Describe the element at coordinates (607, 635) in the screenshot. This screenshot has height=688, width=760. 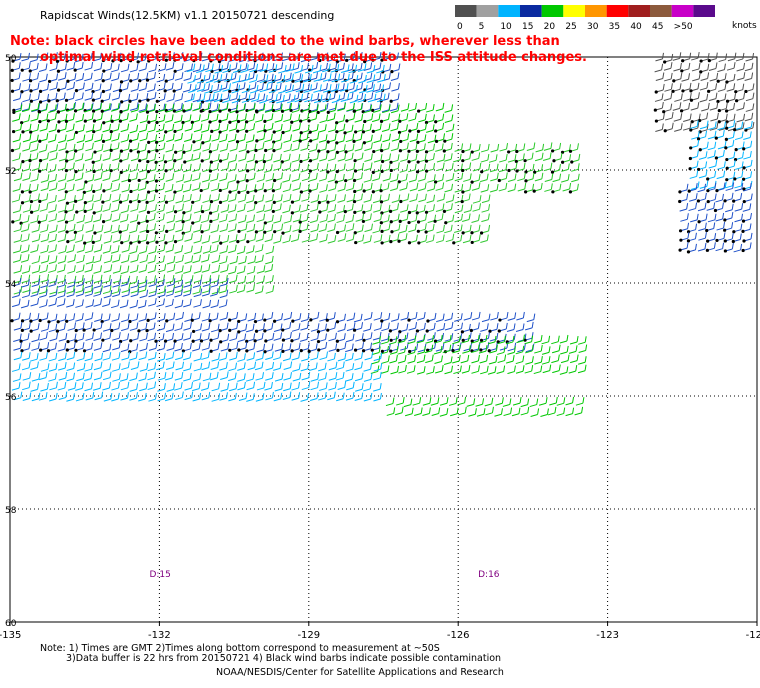
I see `x-tick-label: -123` at that location.